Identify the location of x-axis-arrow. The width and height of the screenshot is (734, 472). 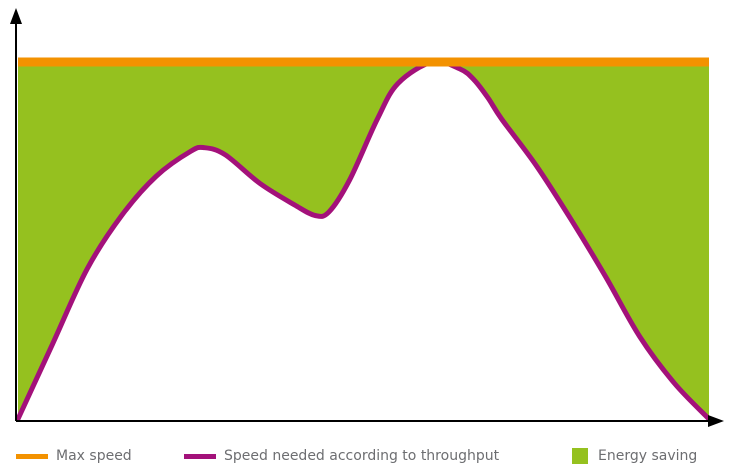
(716, 421).